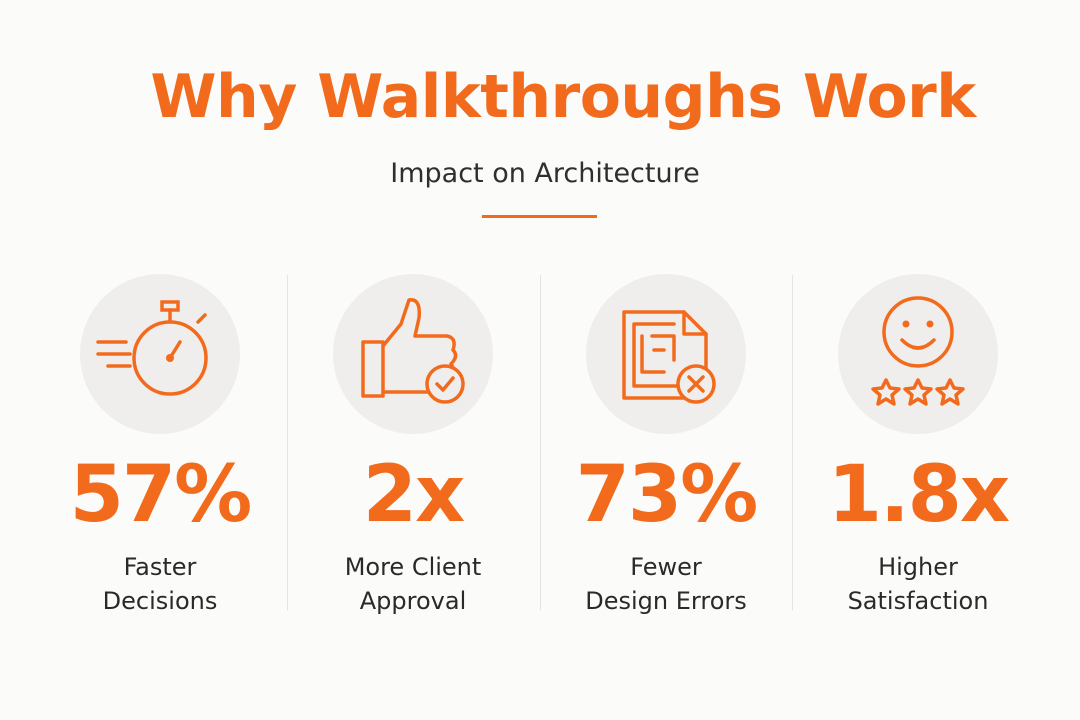 The height and width of the screenshot is (720, 1080). I want to click on label-line: Decisions, so click(160, 601).